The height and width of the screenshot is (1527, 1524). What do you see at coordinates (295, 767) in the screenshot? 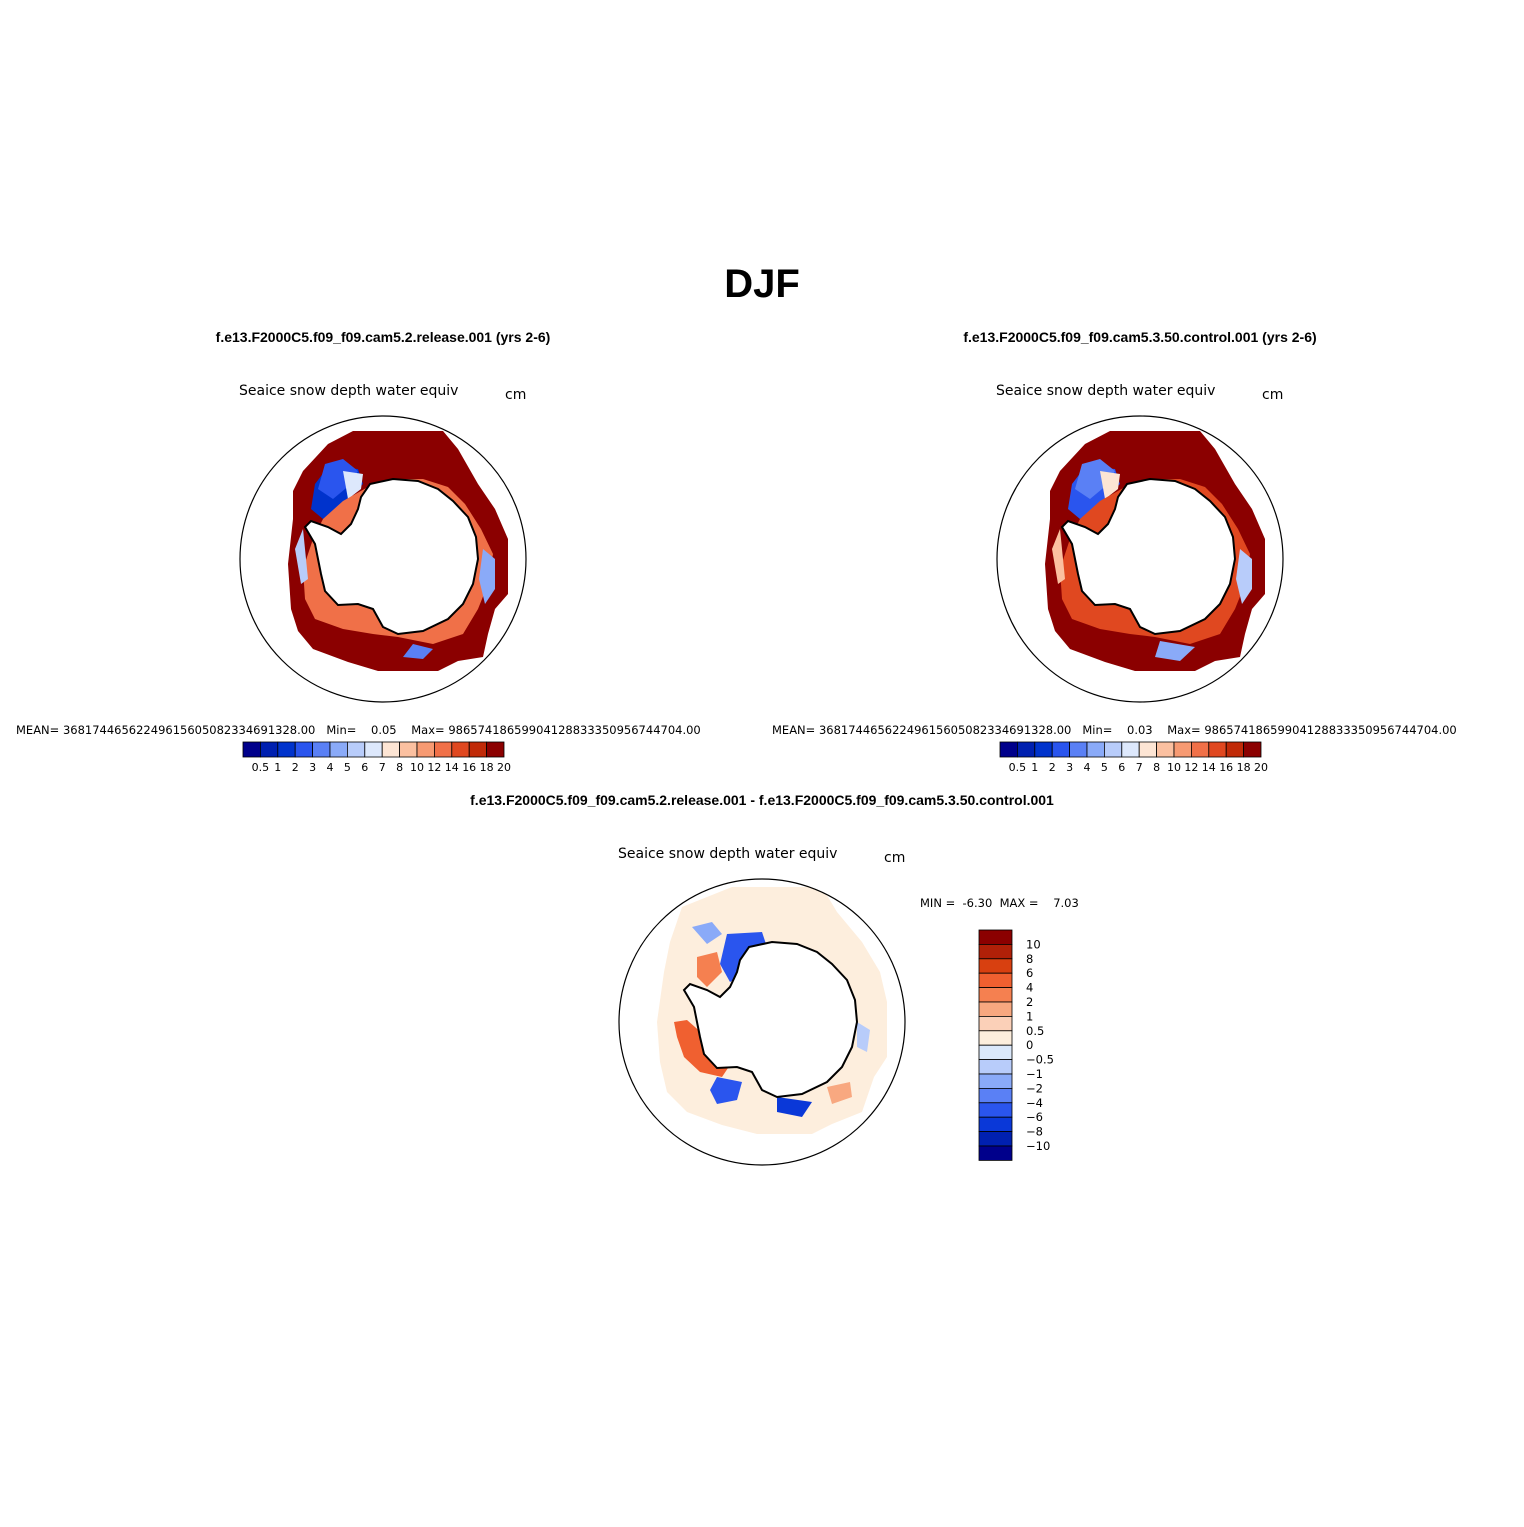
I see `panel1-colorbar-tick-label: 2` at bounding box center [295, 767].